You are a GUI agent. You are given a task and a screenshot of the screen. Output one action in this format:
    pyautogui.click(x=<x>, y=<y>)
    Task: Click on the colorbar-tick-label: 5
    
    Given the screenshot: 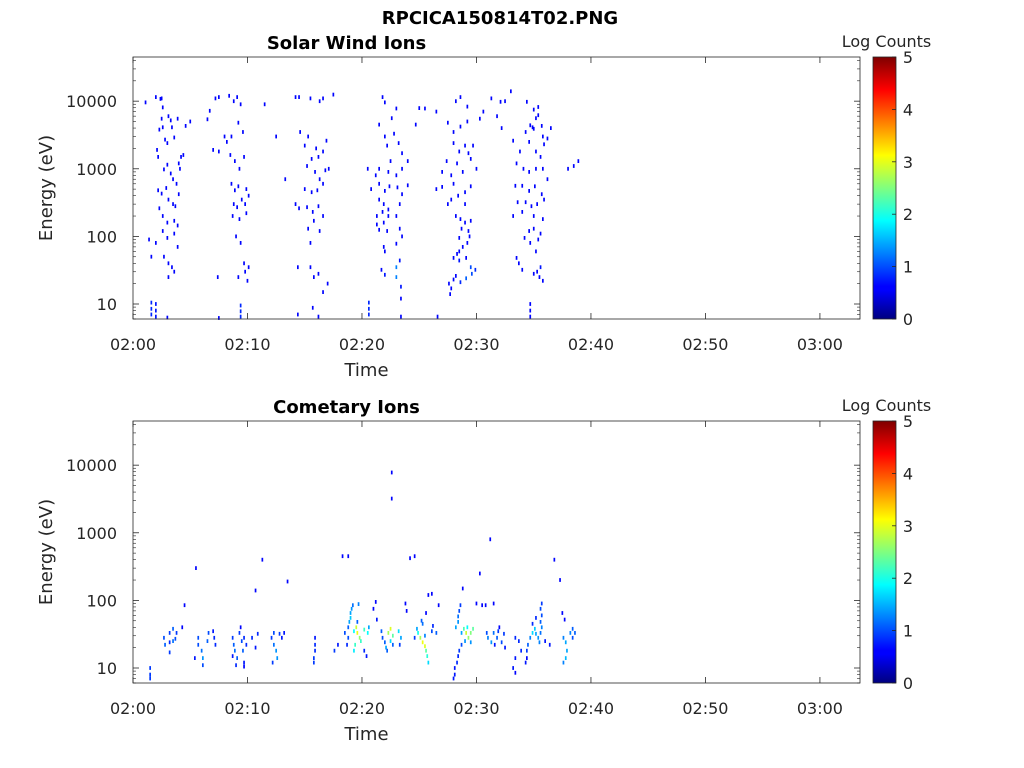 What is the action you would take?
    pyautogui.click(x=908, y=57)
    